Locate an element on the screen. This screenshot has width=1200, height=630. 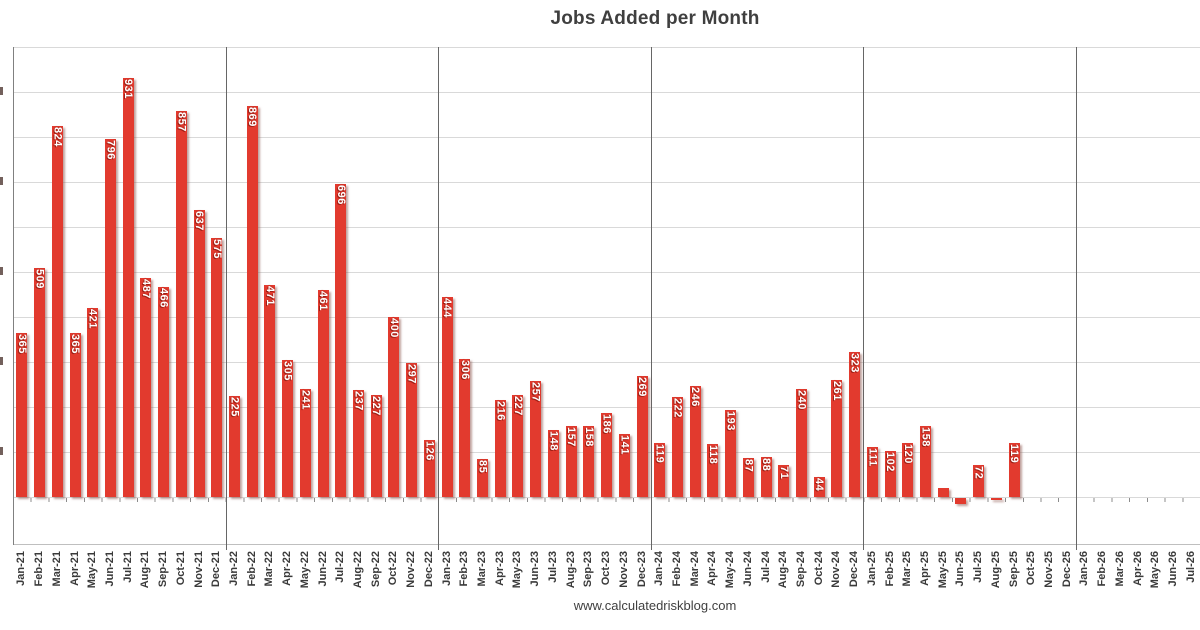
x-axis-label: May-24 is located at coordinates (730, 570).